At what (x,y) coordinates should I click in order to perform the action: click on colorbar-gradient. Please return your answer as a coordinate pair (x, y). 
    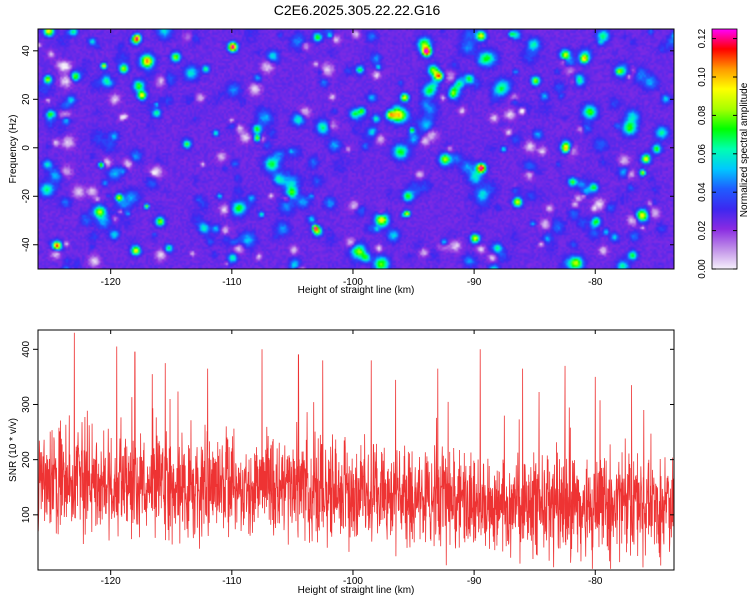
    Looking at the image, I should click on (724, 149).